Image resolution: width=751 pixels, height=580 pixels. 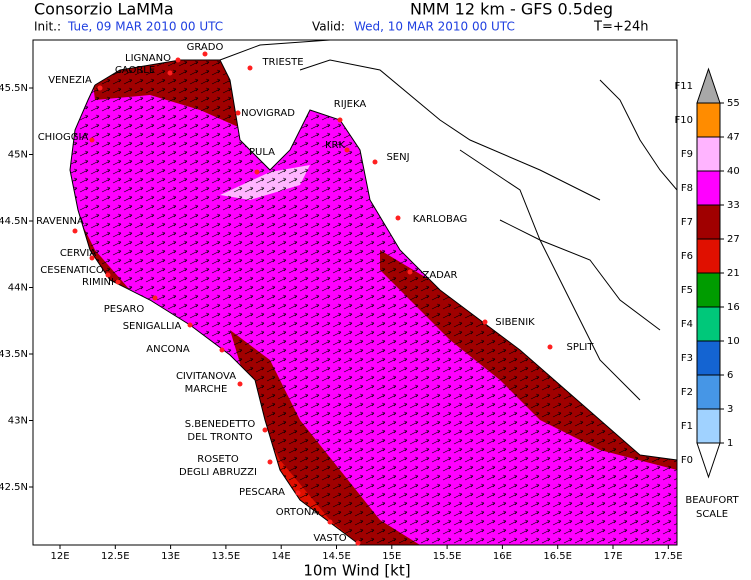 What do you see at coordinates (733, 205) in the screenshot?
I see `colorbar-label: 33` at bounding box center [733, 205].